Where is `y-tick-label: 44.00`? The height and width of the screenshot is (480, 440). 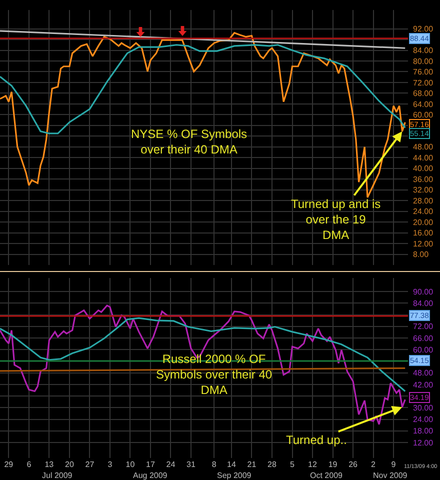 y-tick-label: 44.00 is located at coordinates (423, 157).